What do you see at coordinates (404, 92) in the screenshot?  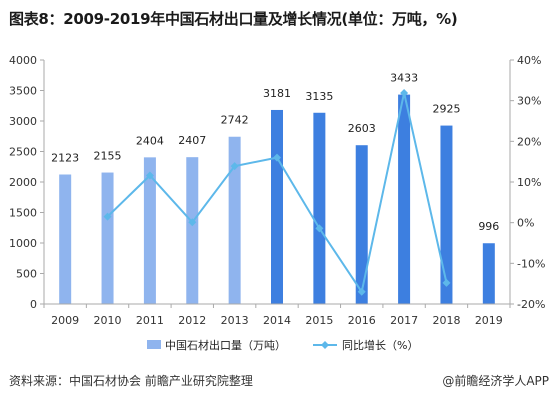 I see `growth-point-2017` at bounding box center [404, 92].